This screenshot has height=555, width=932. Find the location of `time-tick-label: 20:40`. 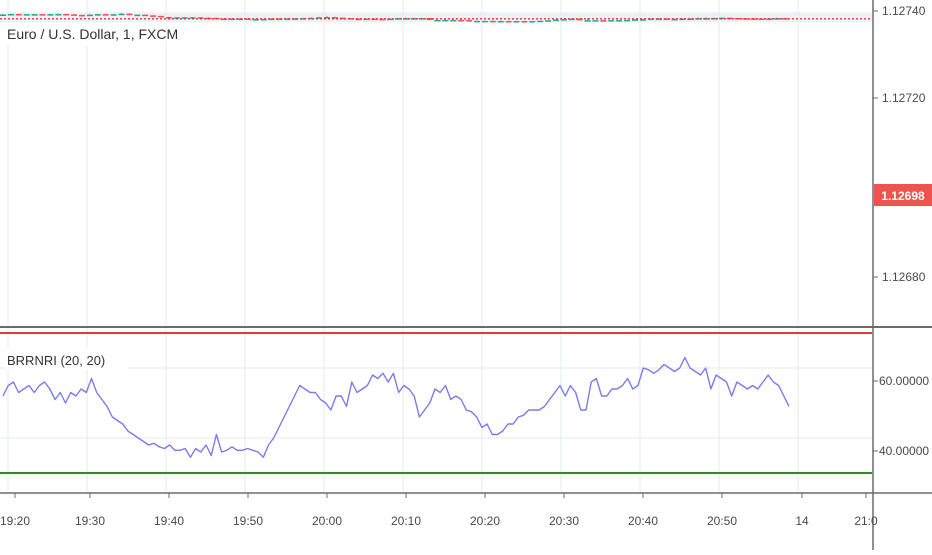

time-tick-label: 20:40 is located at coordinates (643, 521).